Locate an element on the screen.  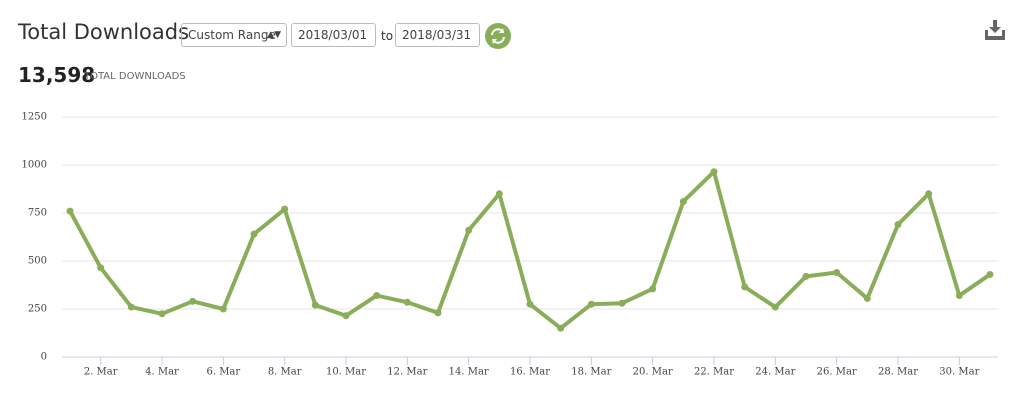
end-date: 2018/03/31 is located at coordinates (437, 35).